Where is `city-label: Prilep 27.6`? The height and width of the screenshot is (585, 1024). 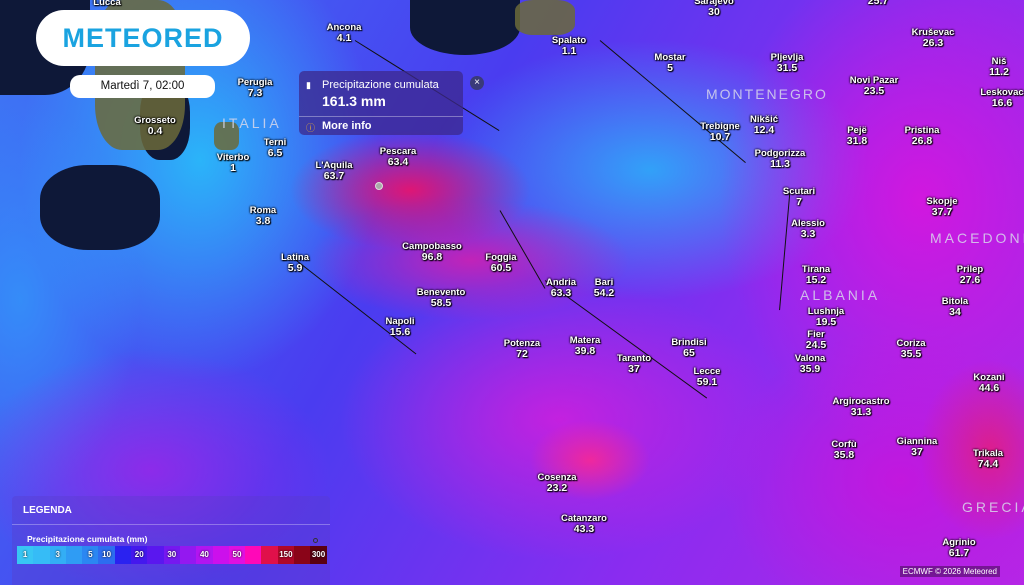
city-label: Prilep 27.6 is located at coordinates (970, 275).